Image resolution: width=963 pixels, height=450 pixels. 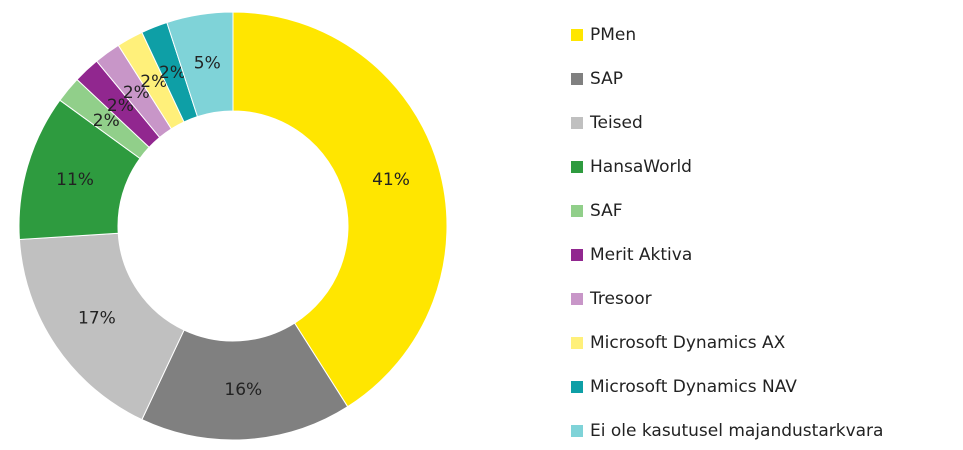 What do you see at coordinates (75, 180) in the screenshot?
I see `data-label: 11%` at bounding box center [75, 180].